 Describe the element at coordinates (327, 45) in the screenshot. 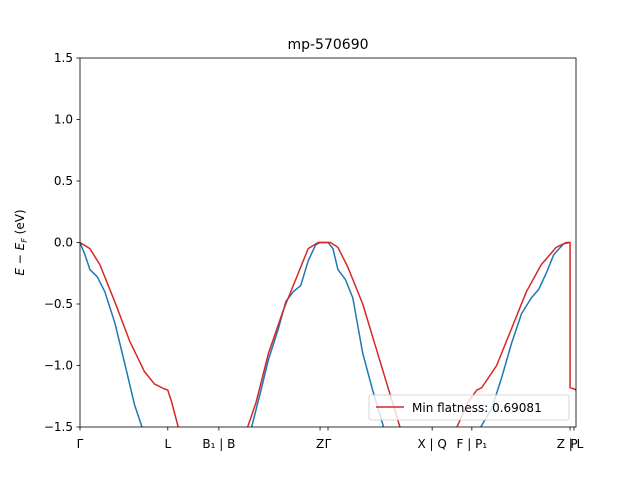

I see `chart-title: mp-570690` at that location.